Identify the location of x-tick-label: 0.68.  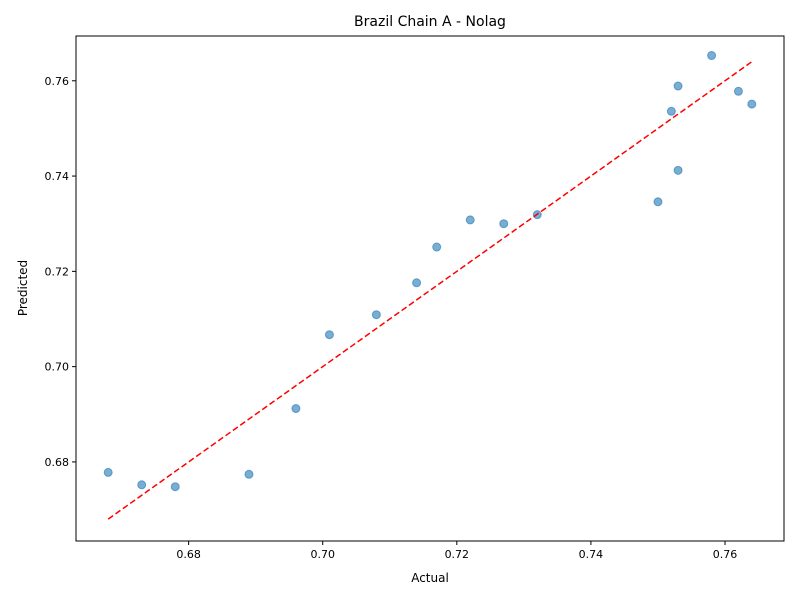
(188, 554).